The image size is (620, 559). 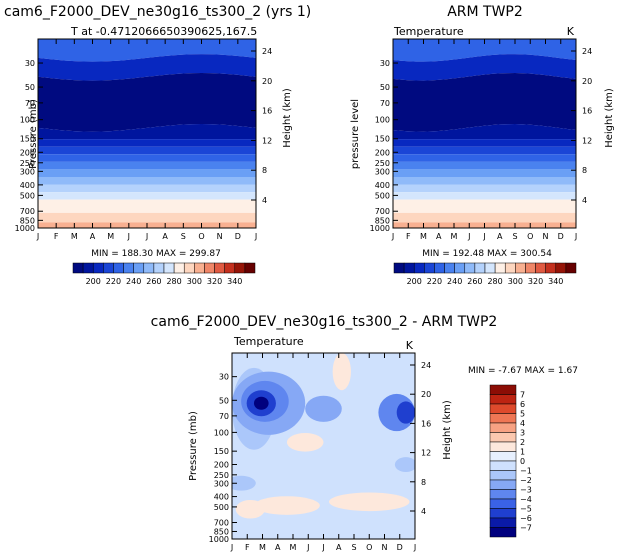 What do you see at coordinates (234, 281) in the screenshot?
I see `colorbar-label: 340` at bounding box center [234, 281].